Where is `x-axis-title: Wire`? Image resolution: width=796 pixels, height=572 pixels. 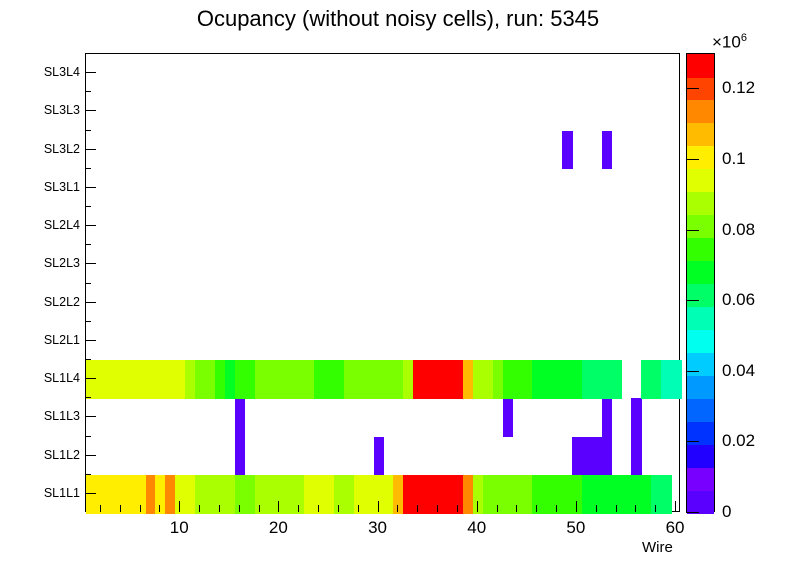 x-axis-title: Wire is located at coordinates (657, 547).